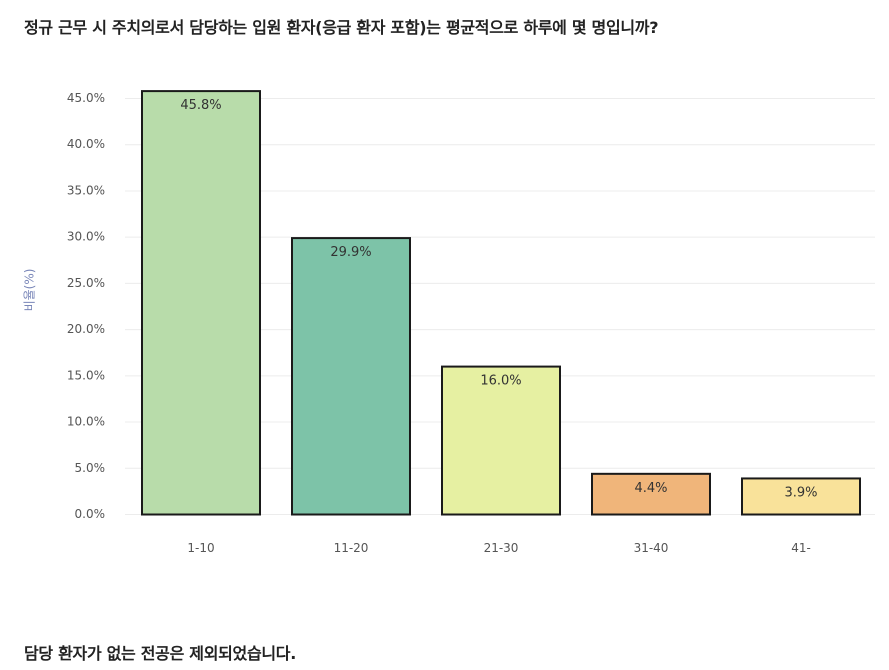  Describe the element at coordinates (90, 468) in the screenshot. I see `y-tick-label: 5.0%` at that location.